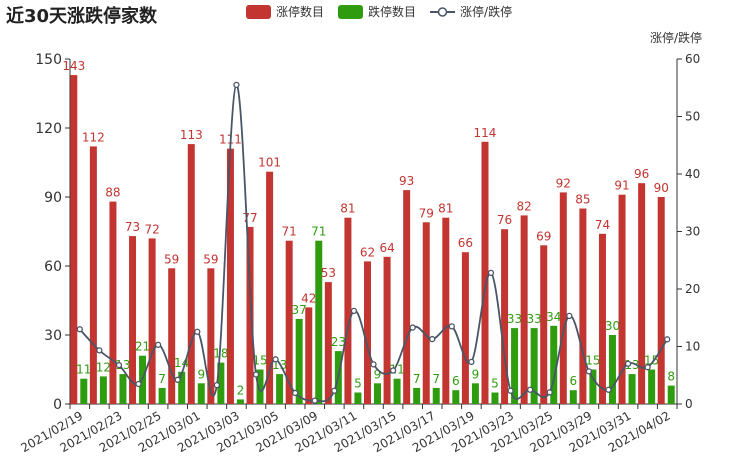 The width and height of the screenshot is (750, 463). What do you see at coordinates (367, 252) in the screenshot?
I see `bar-label-limit-up: 62` at bounding box center [367, 252].